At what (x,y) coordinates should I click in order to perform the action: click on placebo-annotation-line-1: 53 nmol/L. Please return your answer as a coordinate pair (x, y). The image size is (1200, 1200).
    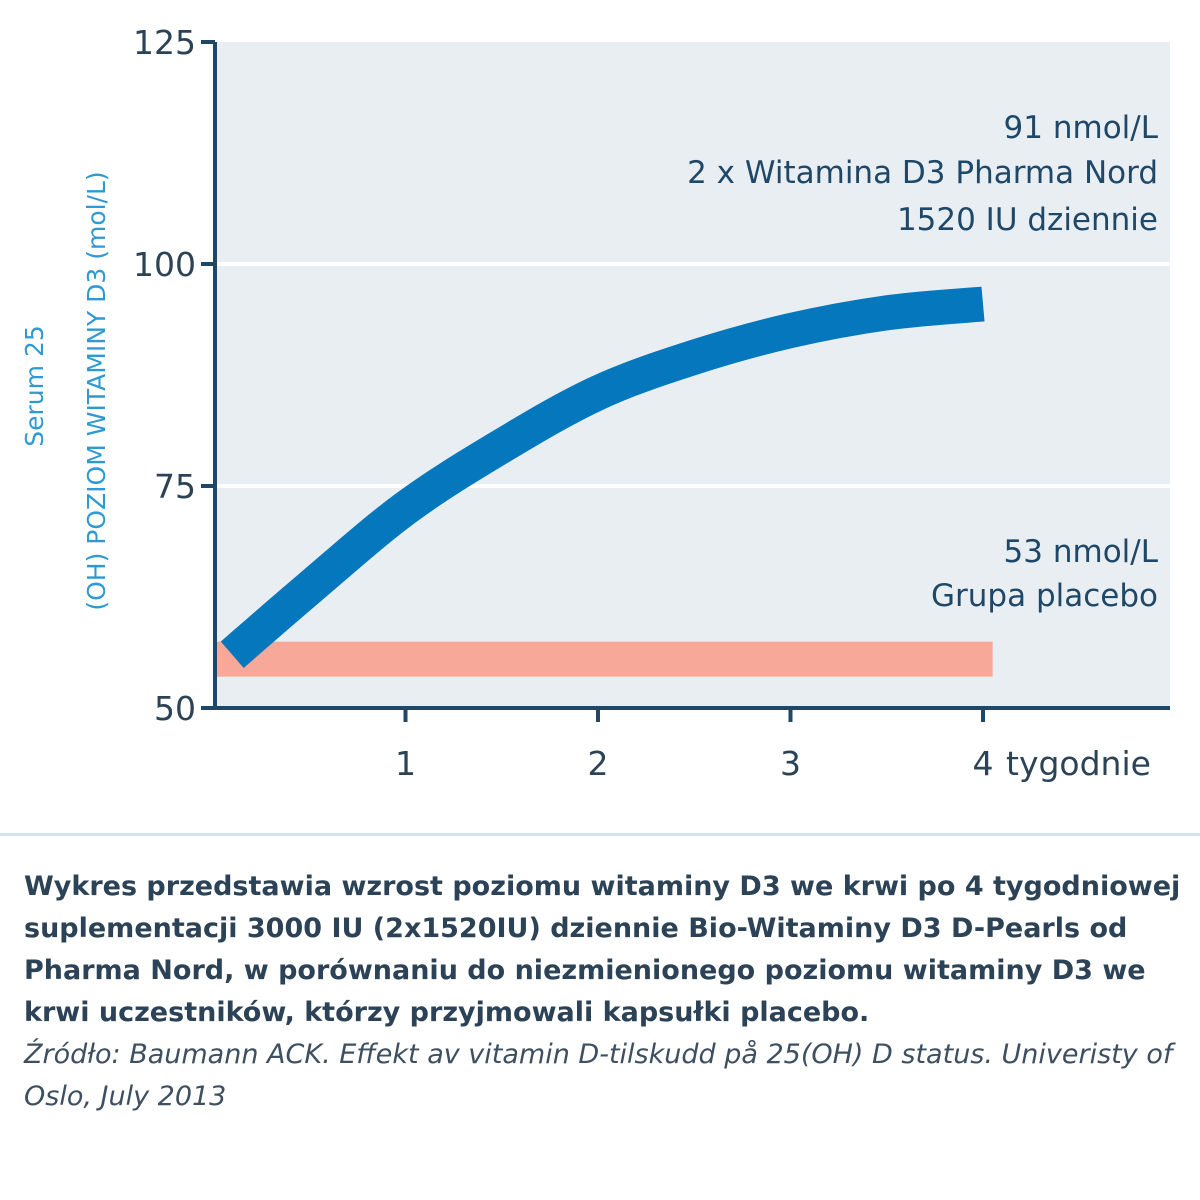
    Looking at the image, I should click on (1081, 552).